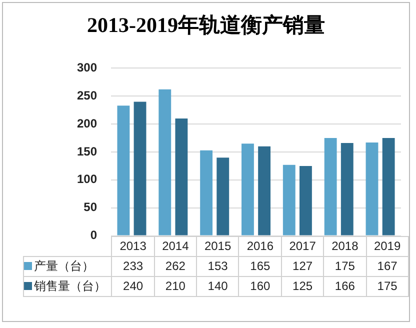  What do you see at coordinates (87, 95) in the screenshot?
I see `y-tick-label: 250` at bounding box center [87, 95].